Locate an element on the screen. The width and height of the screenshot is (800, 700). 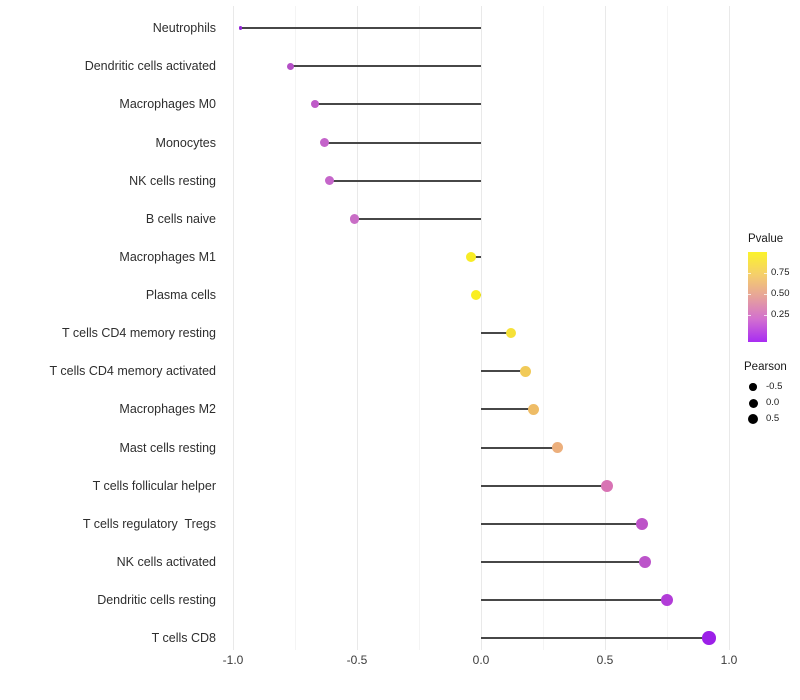
x-tick-label: -1.0 is located at coordinates (233, 660).